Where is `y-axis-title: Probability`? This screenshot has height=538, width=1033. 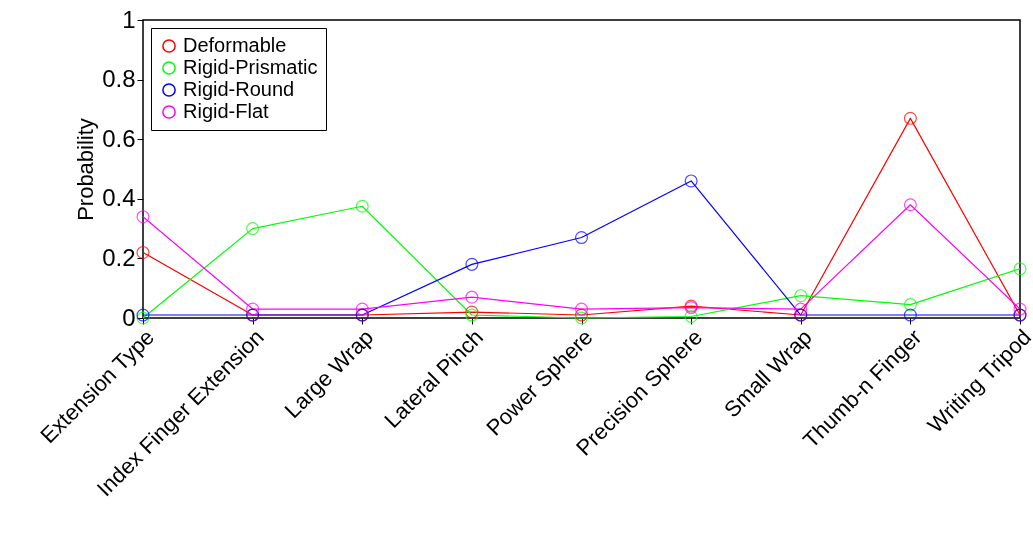 y-axis-title: Probability is located at coordinates (86, 169).